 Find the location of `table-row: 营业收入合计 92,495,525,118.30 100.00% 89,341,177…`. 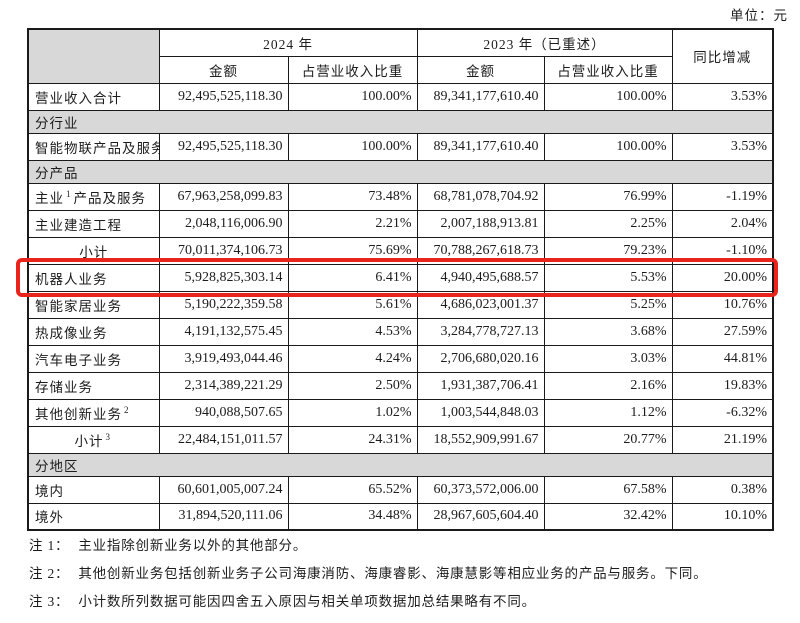

table-row: 营业收入合计 92,495,525,118.30 100.00% 89,341,177… is located at coordinates (400, 96).